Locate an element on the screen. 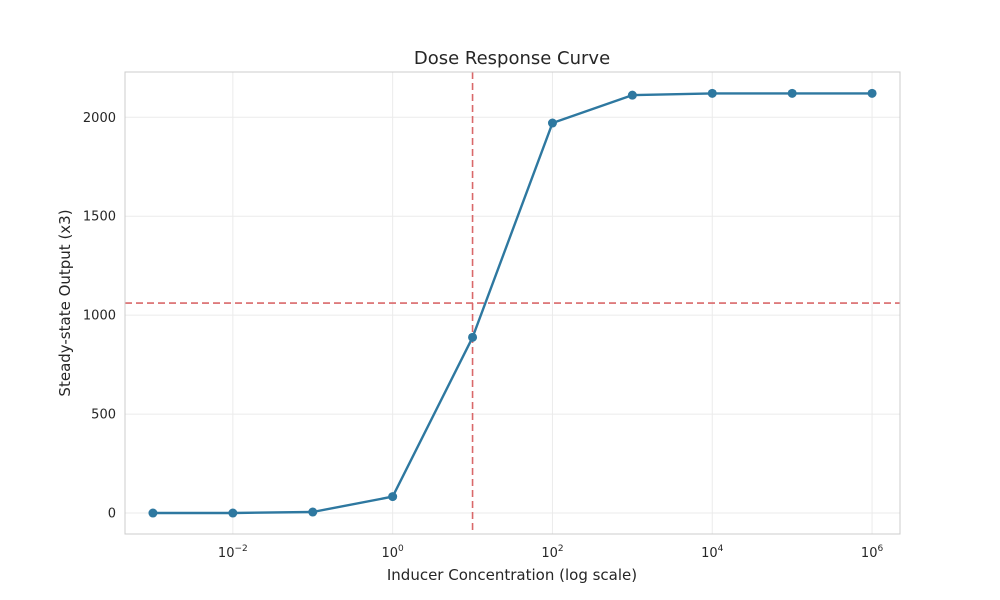  y-tick-label: 1000 is located at coordinates (99, 316).